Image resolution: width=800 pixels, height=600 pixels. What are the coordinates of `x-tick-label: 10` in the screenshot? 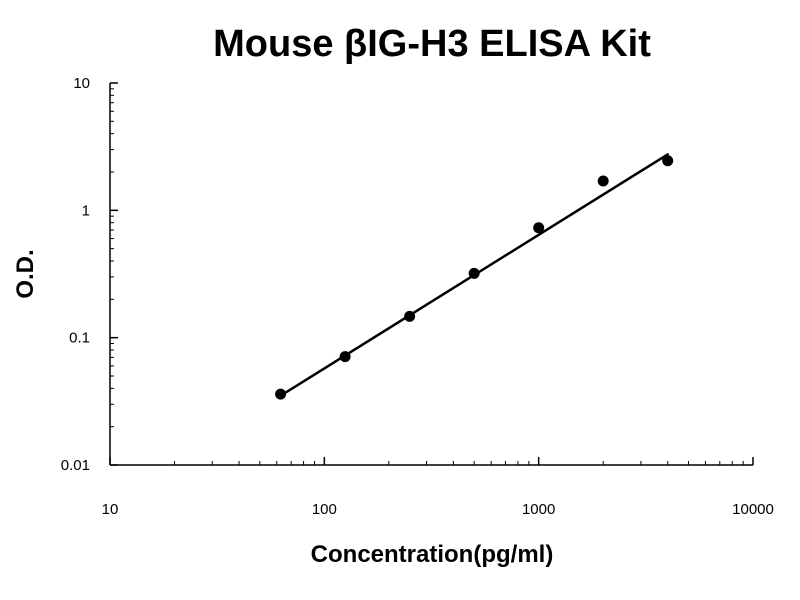 It's located at (110, 509).